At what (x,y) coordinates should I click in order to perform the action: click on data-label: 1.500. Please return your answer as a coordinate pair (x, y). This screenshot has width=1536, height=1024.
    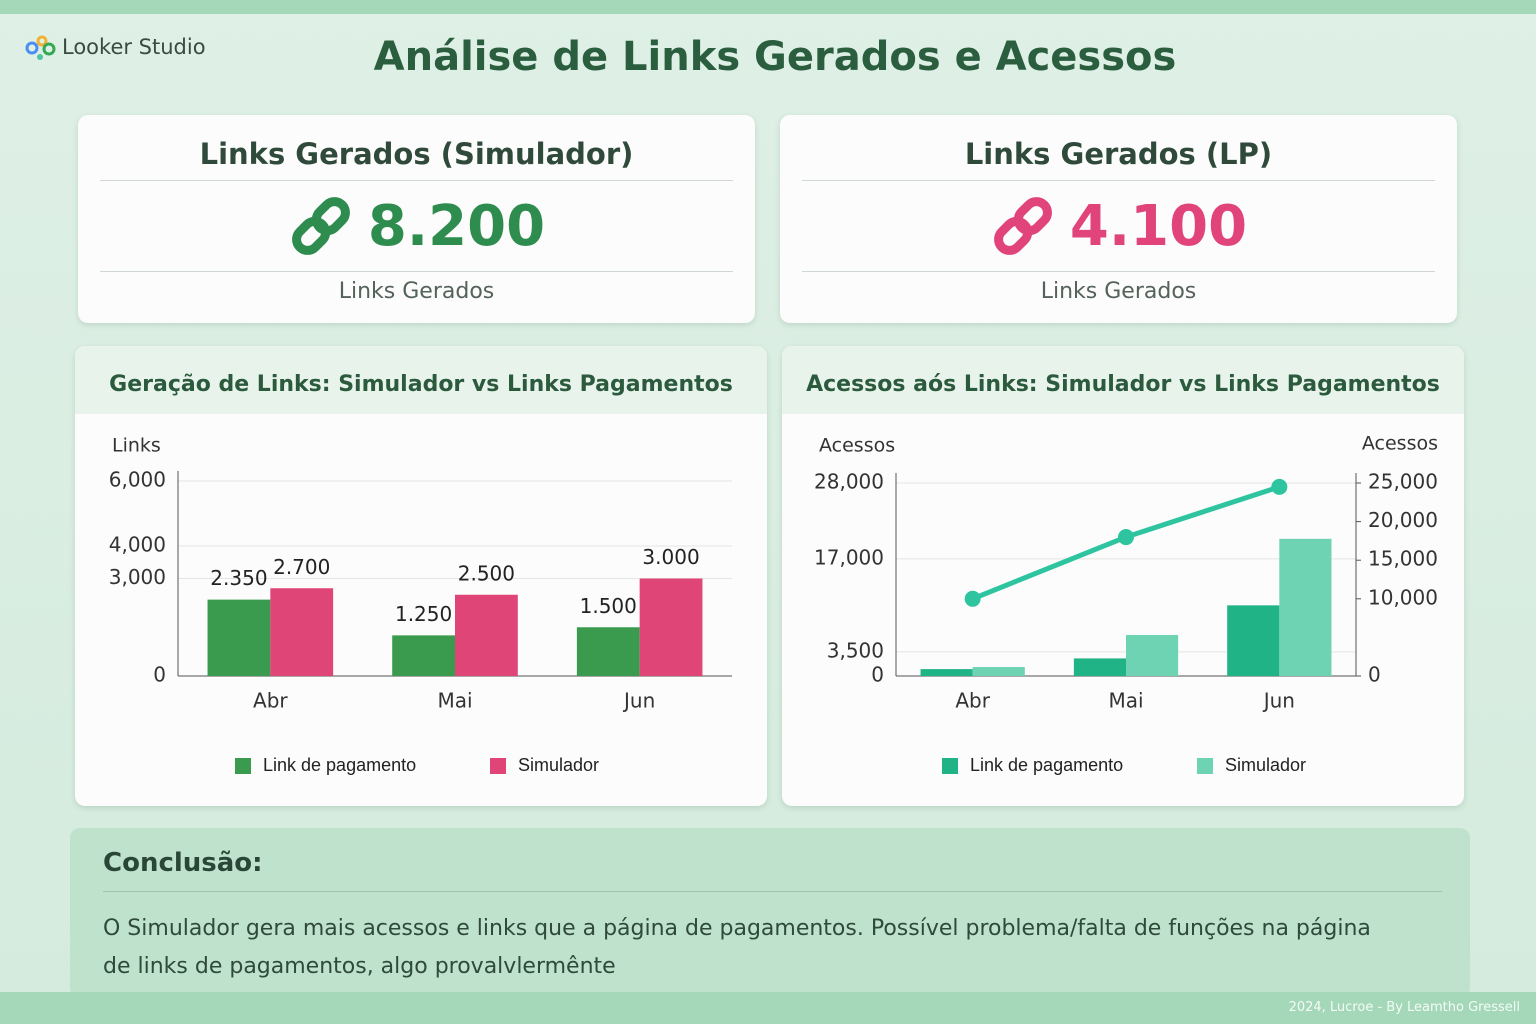
    Looking at the image, I should click on (608, 606).